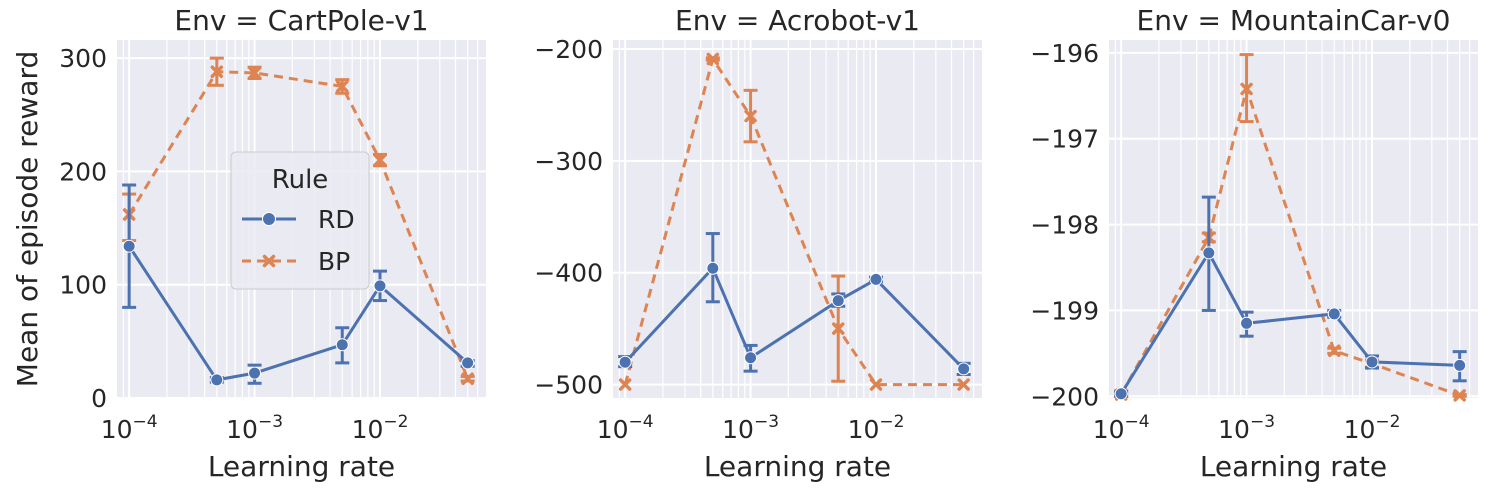  What do you see at coordinates (296, 261) in the screenshot?
I see `legend-entry-bp: BP` at bounding box center [296, 261].